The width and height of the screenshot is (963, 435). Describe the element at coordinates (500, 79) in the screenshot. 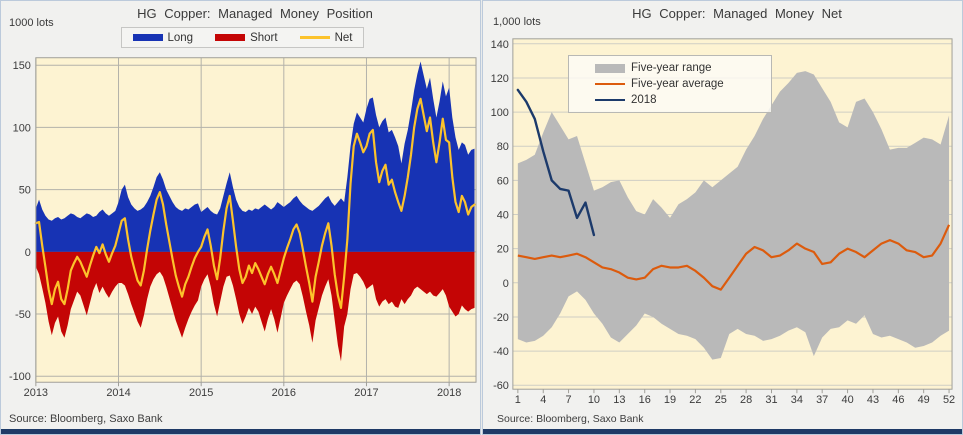

I see `y-tick-label: 120` at that location.